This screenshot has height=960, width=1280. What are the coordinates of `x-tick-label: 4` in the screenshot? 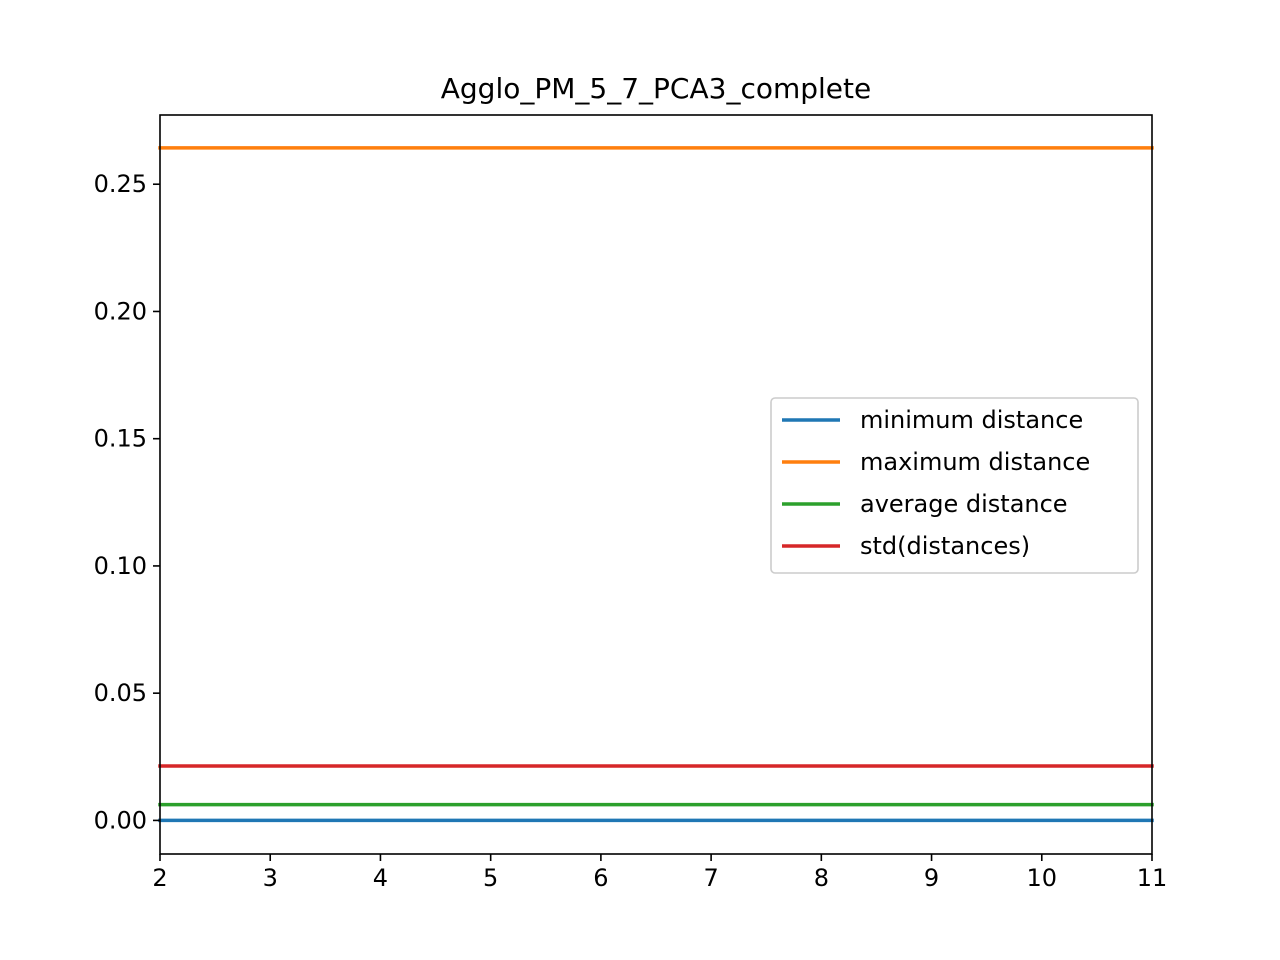 It's located at (380, 878).